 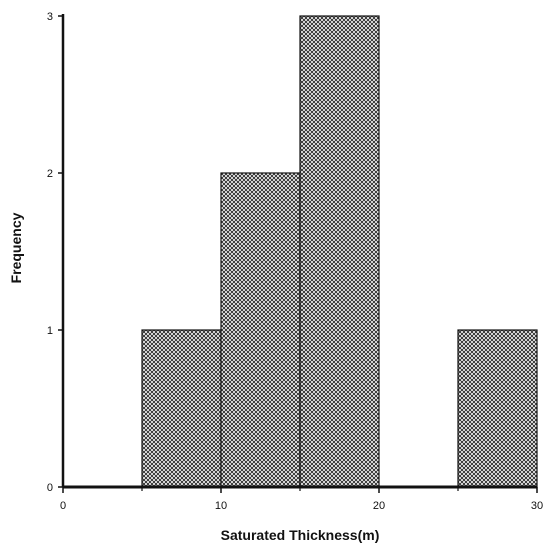 What do you see at coordinates (50, 174) in the screenshot?
I see `y-tick-label: 2` at bounding box center [50, 174].